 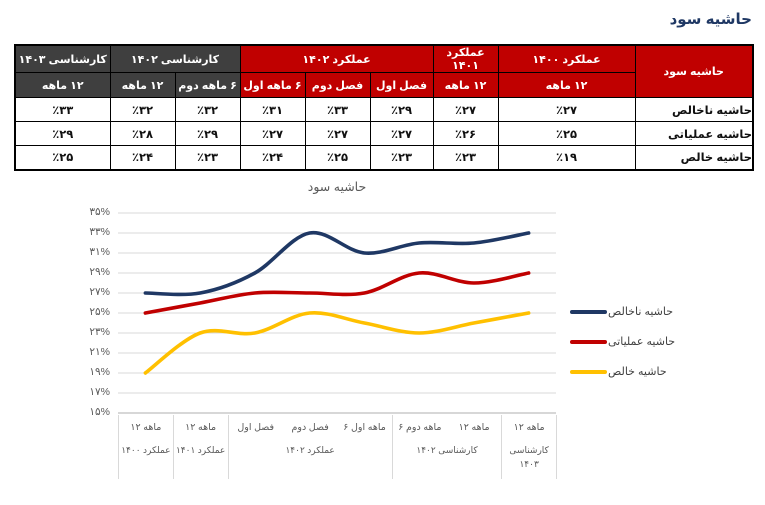 I want to click on column-subheader: فصل اول, so click(x=401, y=85).